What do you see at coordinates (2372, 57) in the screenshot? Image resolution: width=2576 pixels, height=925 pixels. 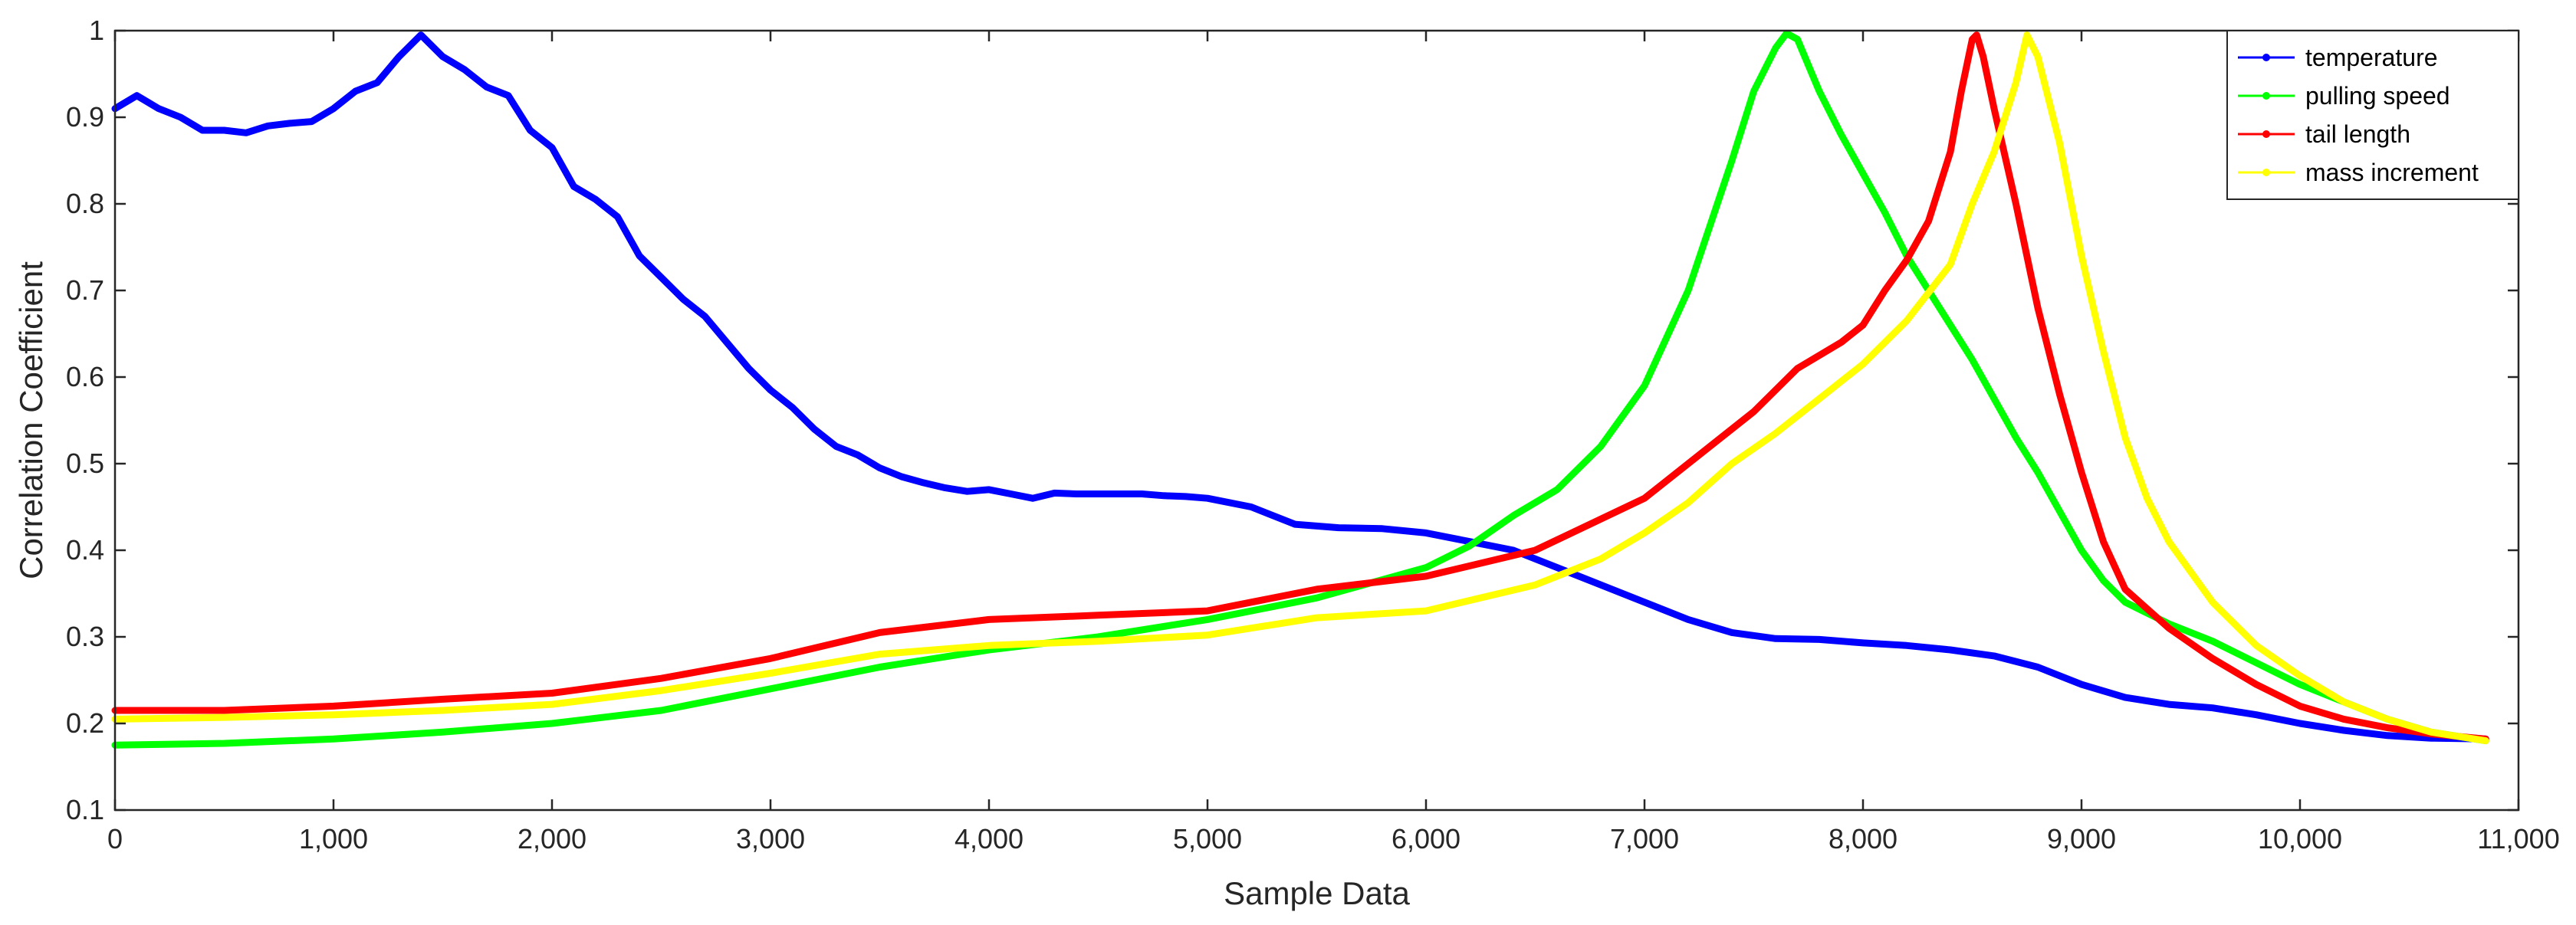 I see `legend-label: temperature` at bounding box center [2372, 57].